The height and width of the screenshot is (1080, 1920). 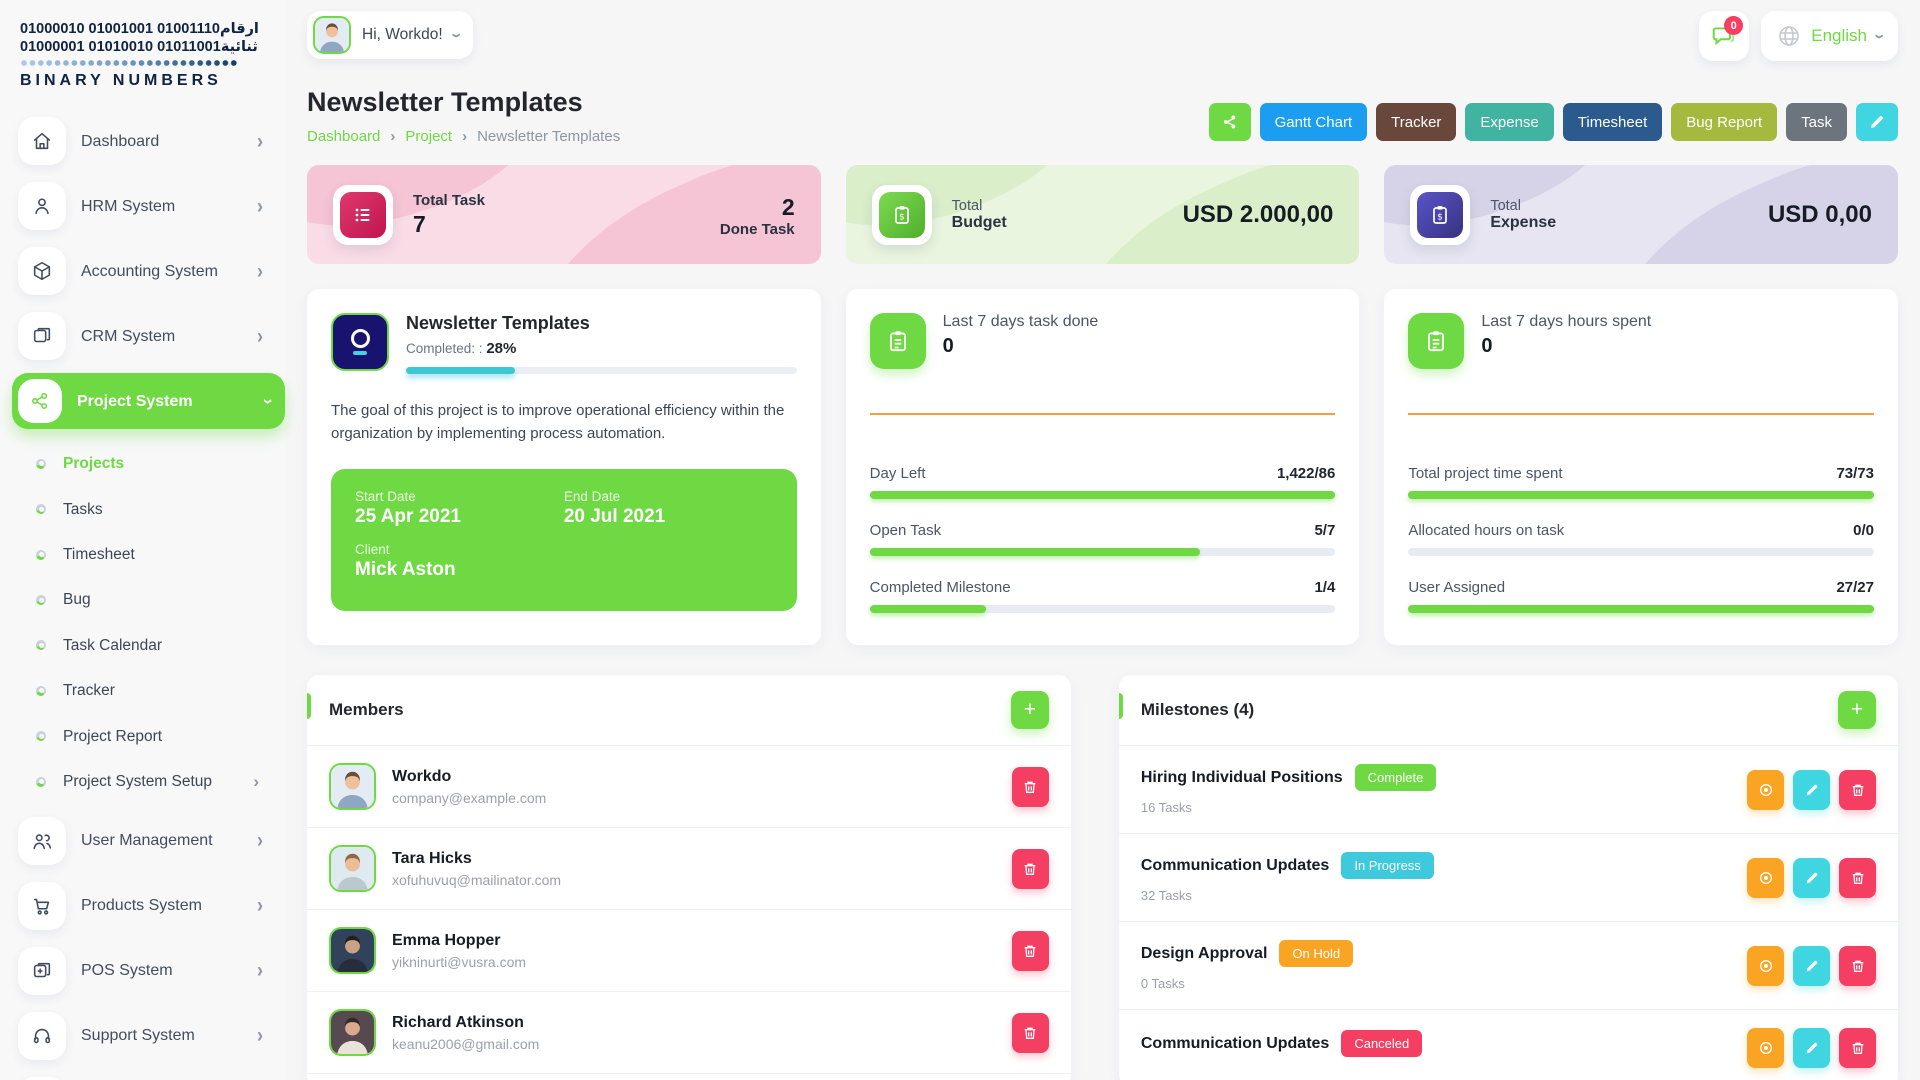 I want to click on sidebar-item-label: POS System, so click(x=127, y=971).